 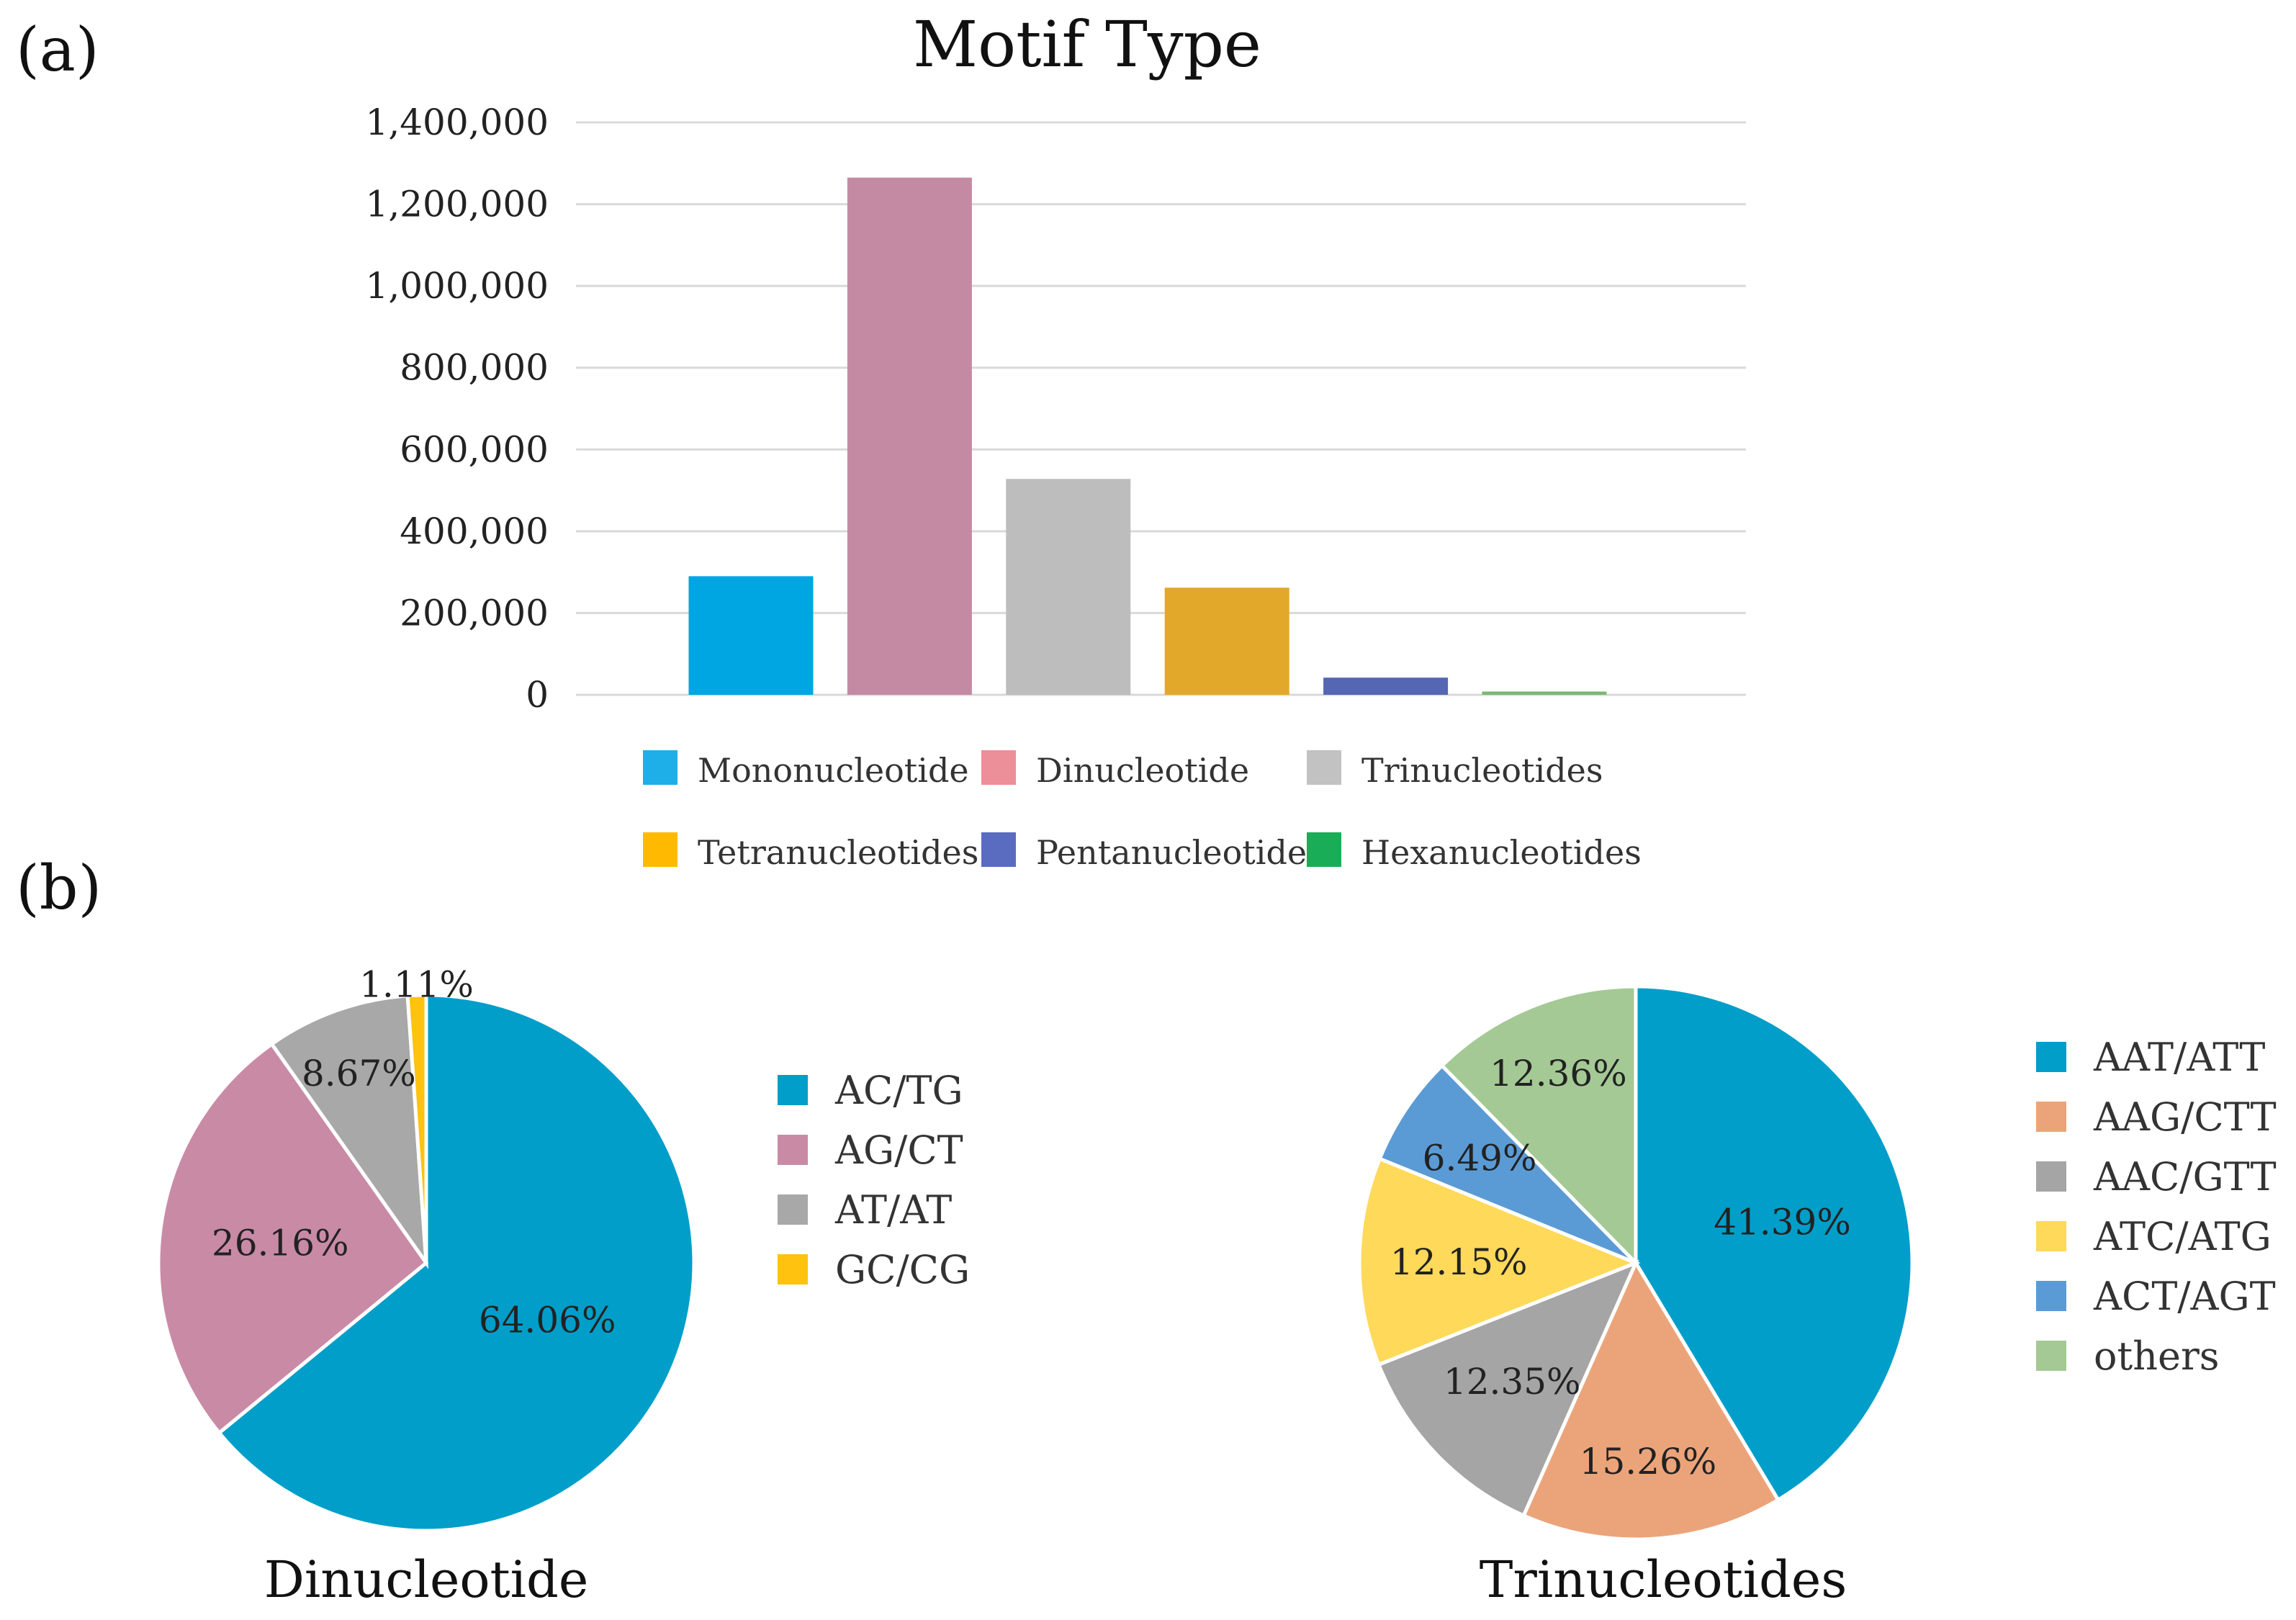 What do you see at coordinates (893, 1210) in the screenshot?
I see `legend-label-at-at: AT/AT` at bounding box center [893, 1210].